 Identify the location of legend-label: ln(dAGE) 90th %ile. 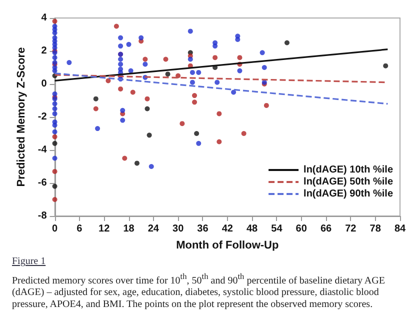
(349, 194).